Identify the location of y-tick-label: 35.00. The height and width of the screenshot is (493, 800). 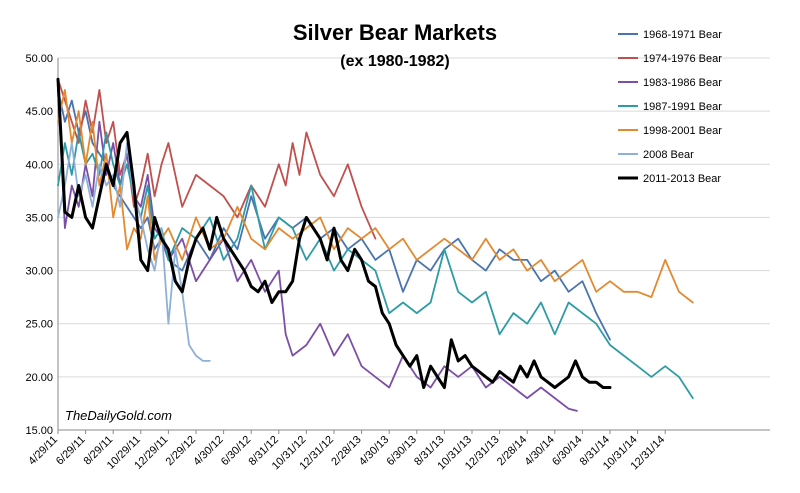
(39, 218).